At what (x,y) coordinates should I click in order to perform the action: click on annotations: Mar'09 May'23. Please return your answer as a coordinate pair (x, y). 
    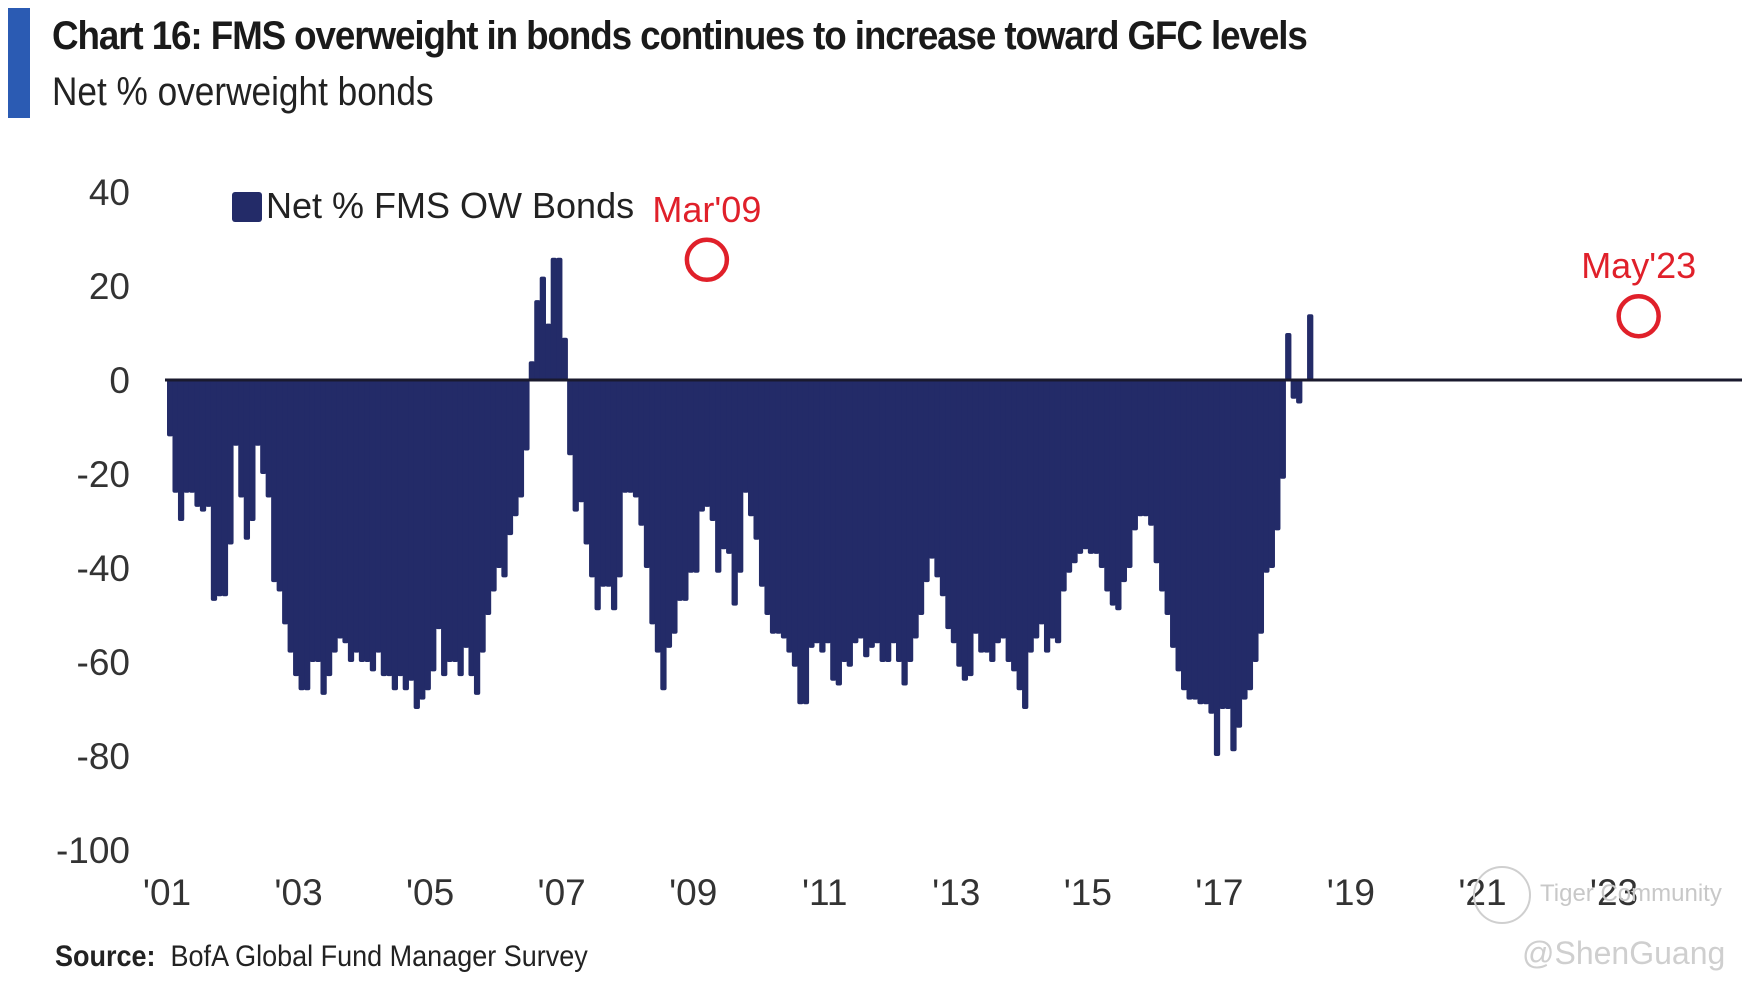
    Looking at the image, I should click on (1174, 264).